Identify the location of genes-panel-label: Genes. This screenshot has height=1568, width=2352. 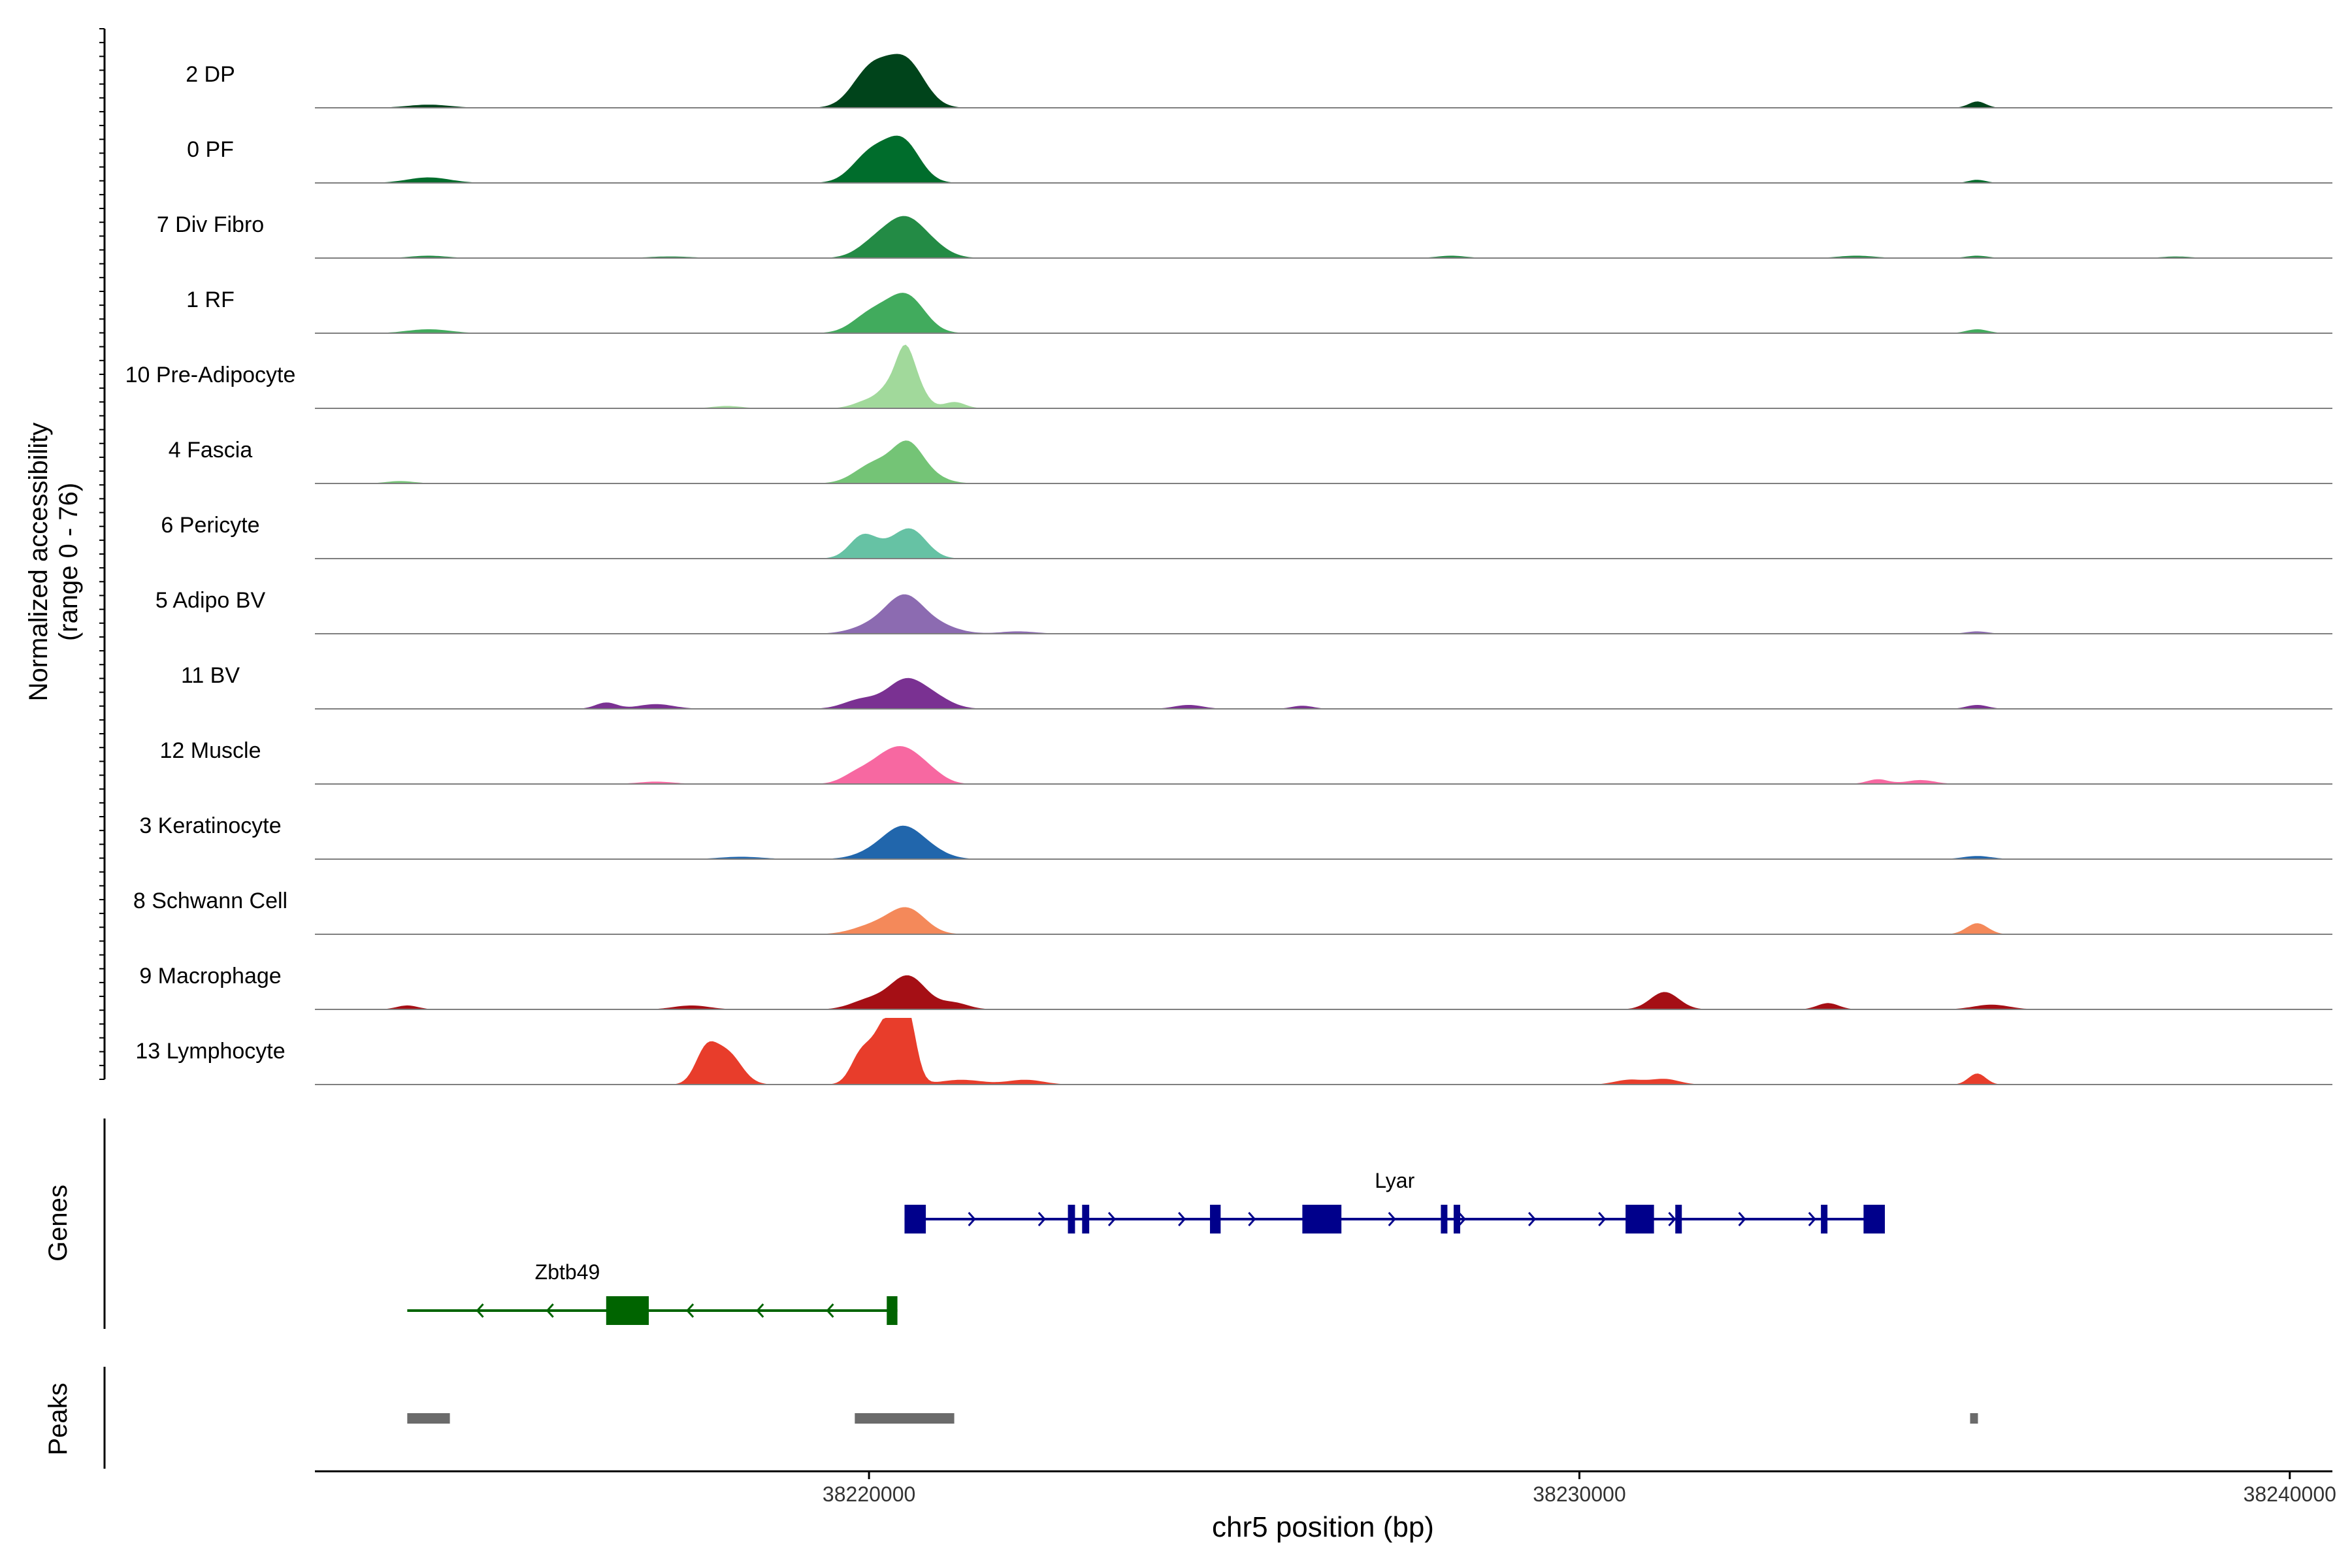
(58, 1223).